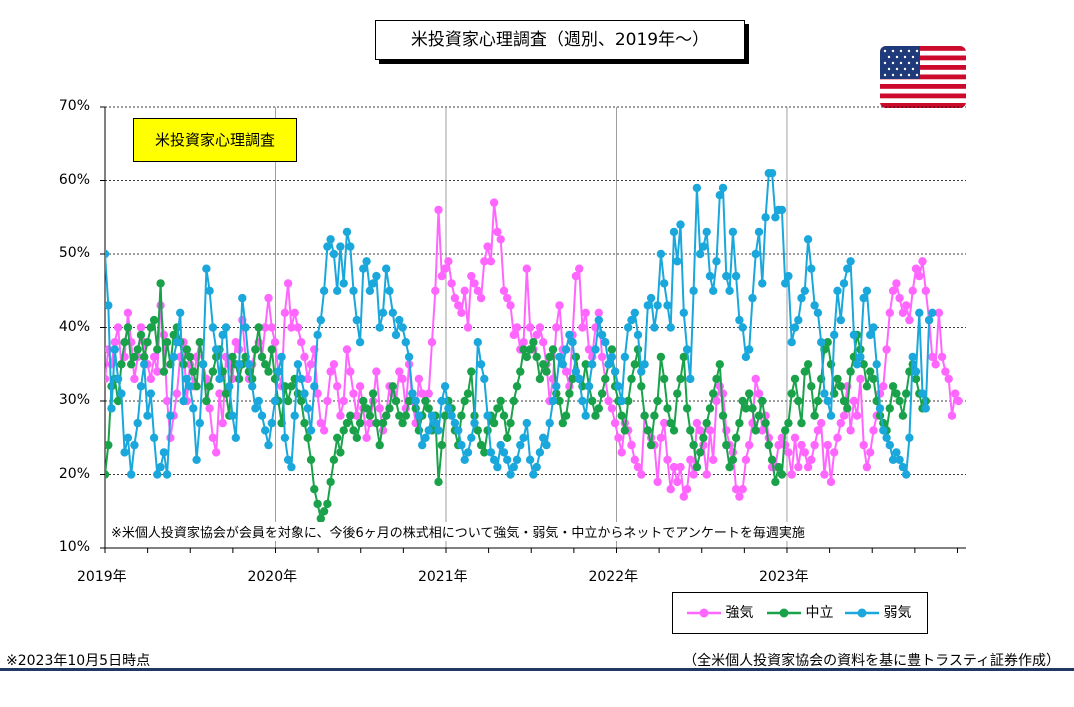  What do you see at coordinates (74, 253) in the screenshot?
I see `y-tick-label: 50%` at bounding box center [74, 253].